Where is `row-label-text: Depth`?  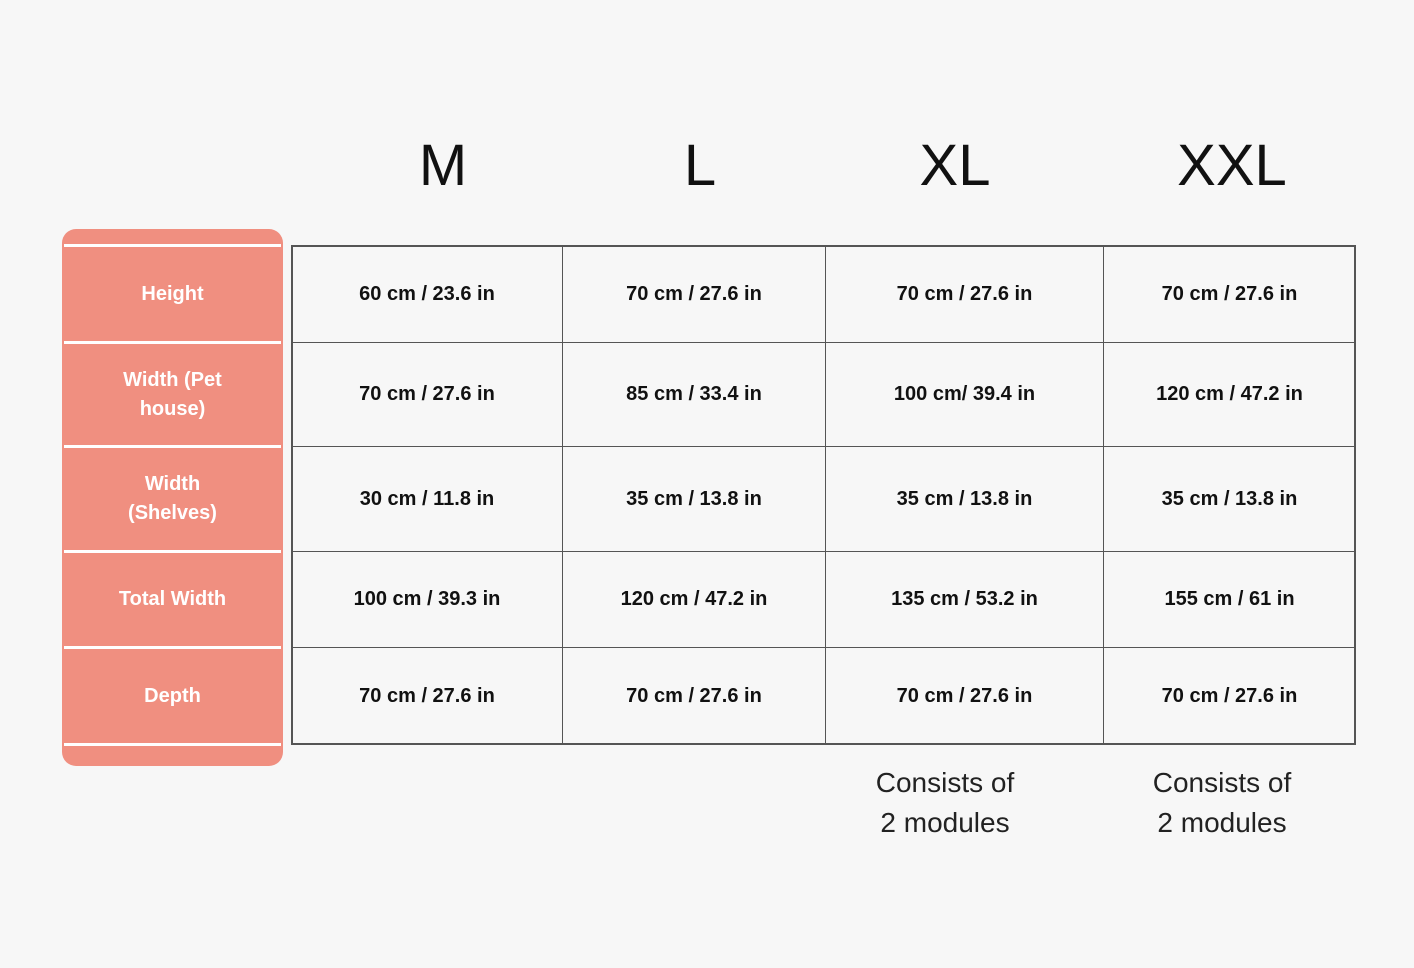 row-label-text: Depth is located at coordinates (172, 695).